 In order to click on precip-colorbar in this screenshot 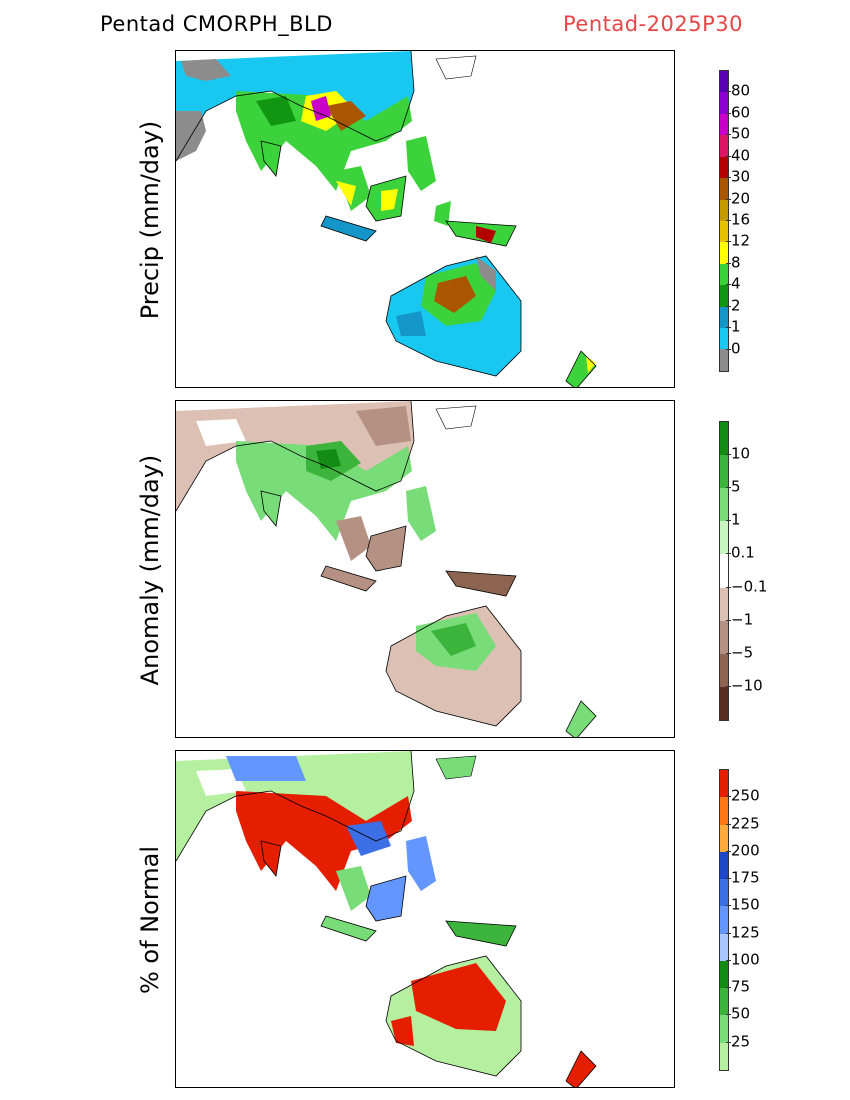, I will do `click(724, 221)`.